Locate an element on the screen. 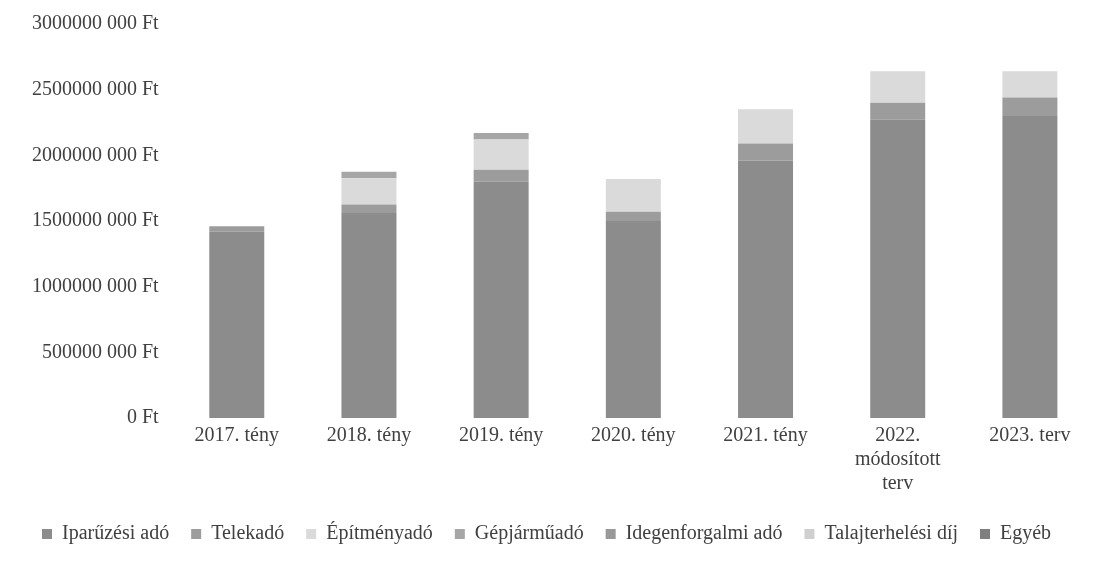 This screenshot has width=1116, height=564. y-tick-label: 0 Ft is located at coordinates (143, 416).